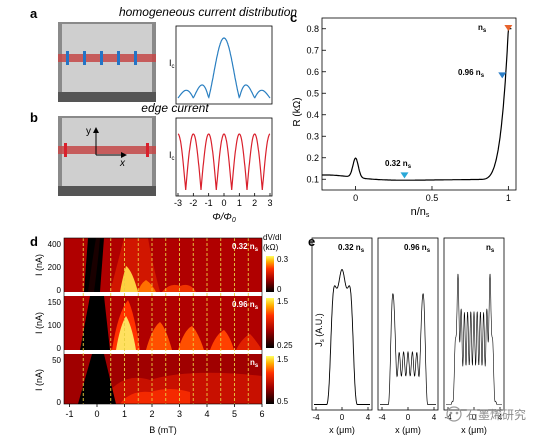  I want to click on panel-a-letter: a, so click(34, 13).